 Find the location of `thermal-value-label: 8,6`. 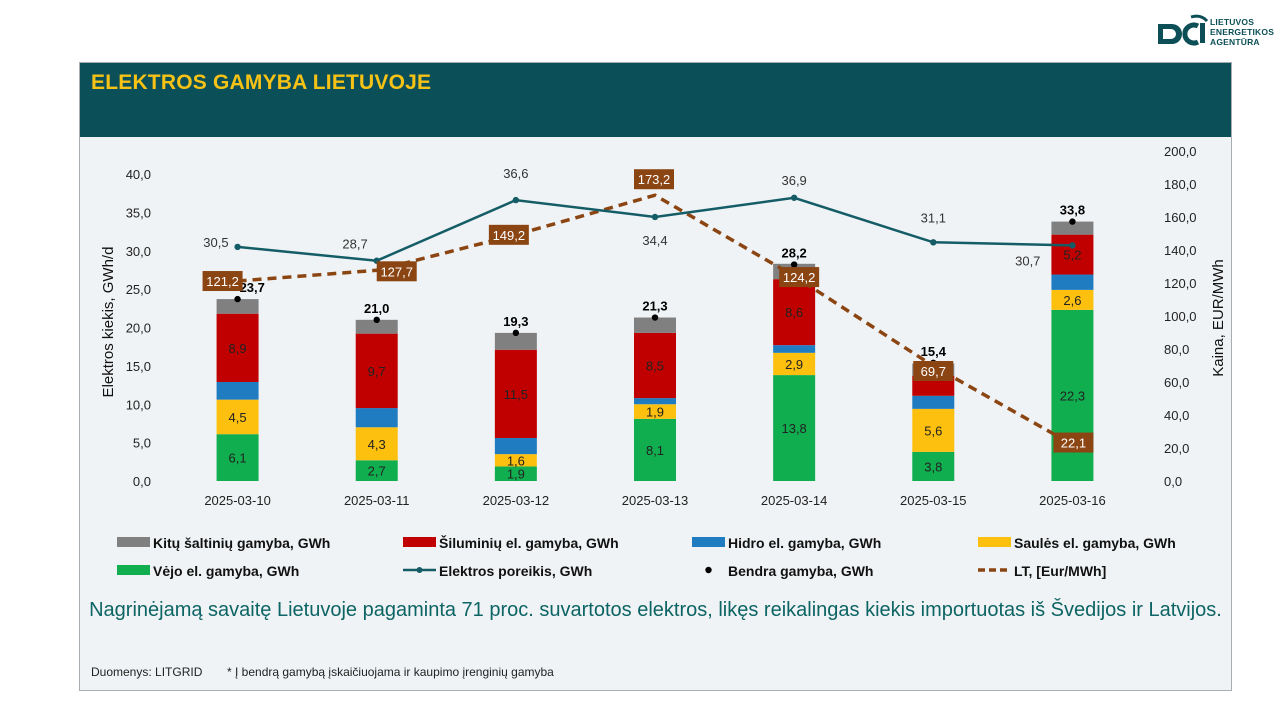

thermal-value-label: 8,6 is located at coordinates (794, 312).